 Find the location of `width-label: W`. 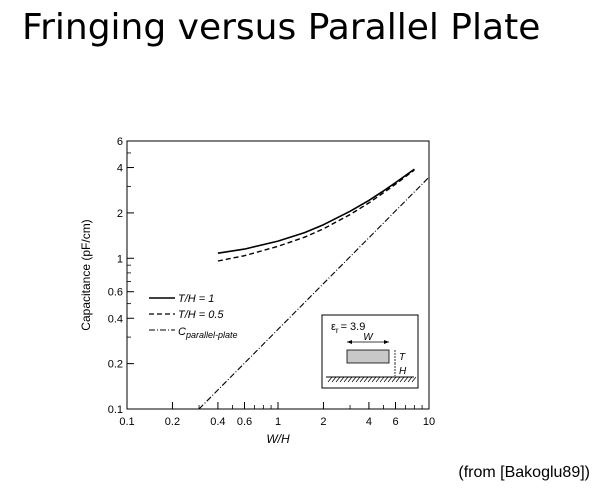

width-label: W is located at coordinates (368, 337).